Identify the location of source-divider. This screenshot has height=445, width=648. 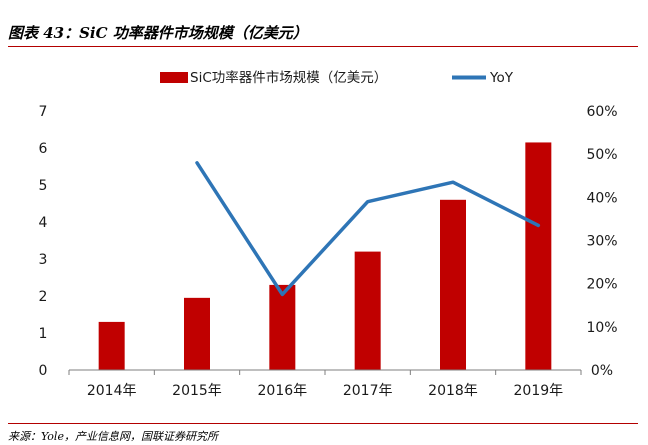
(323, 423).